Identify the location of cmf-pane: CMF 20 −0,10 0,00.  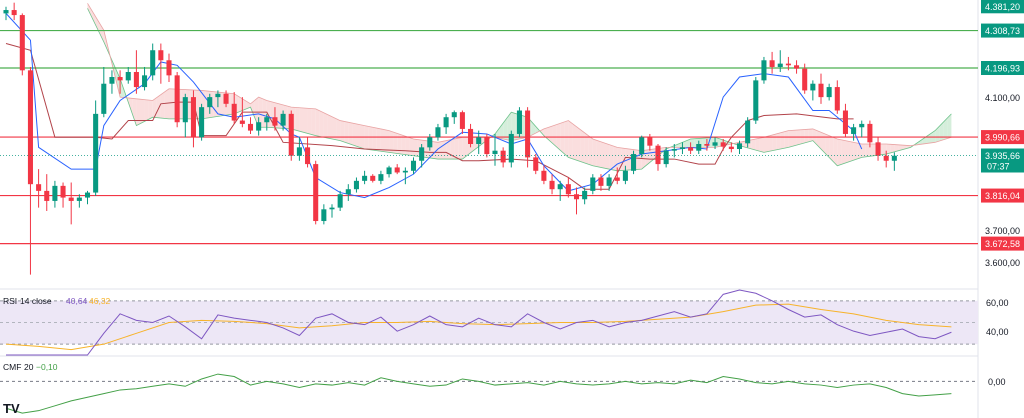
(503, 388).